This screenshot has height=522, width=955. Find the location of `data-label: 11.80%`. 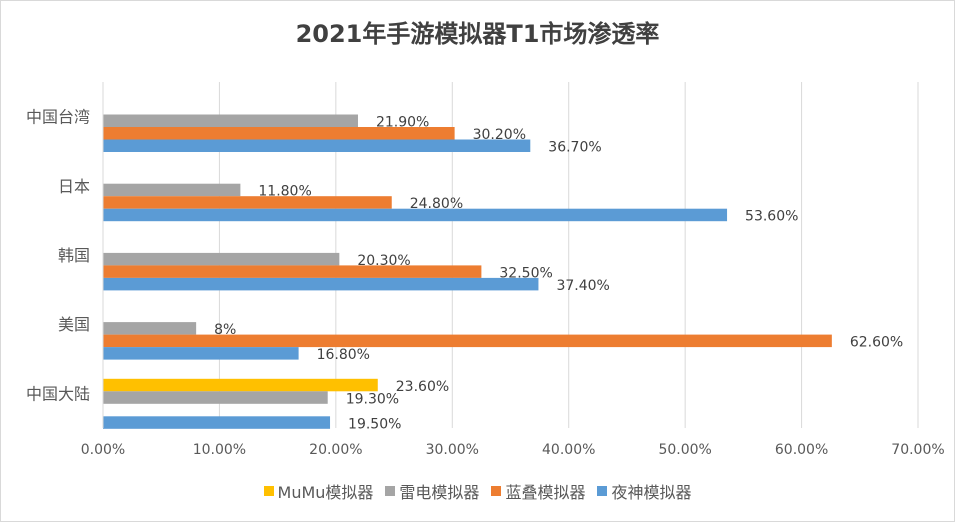

data-label: 11.80% is located at coordinates (284, 192).